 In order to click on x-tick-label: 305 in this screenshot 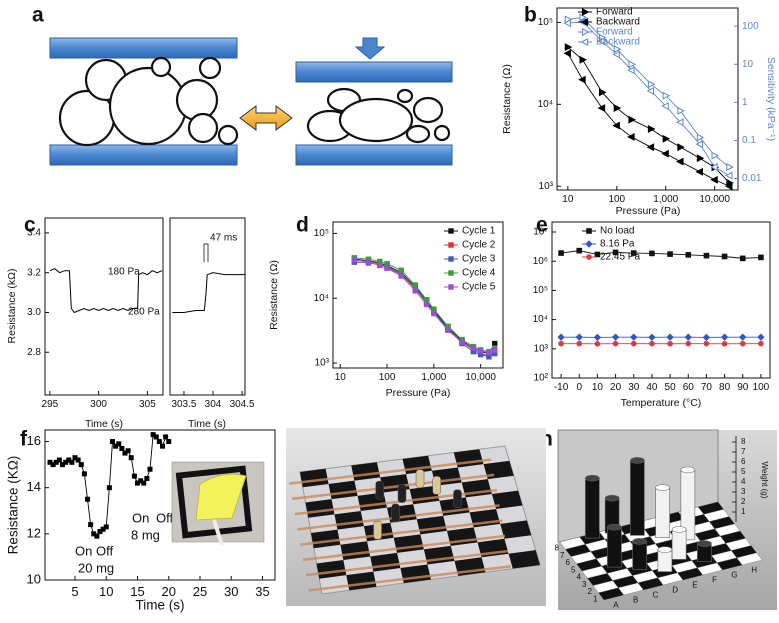, I will do `click(147, 404)`.